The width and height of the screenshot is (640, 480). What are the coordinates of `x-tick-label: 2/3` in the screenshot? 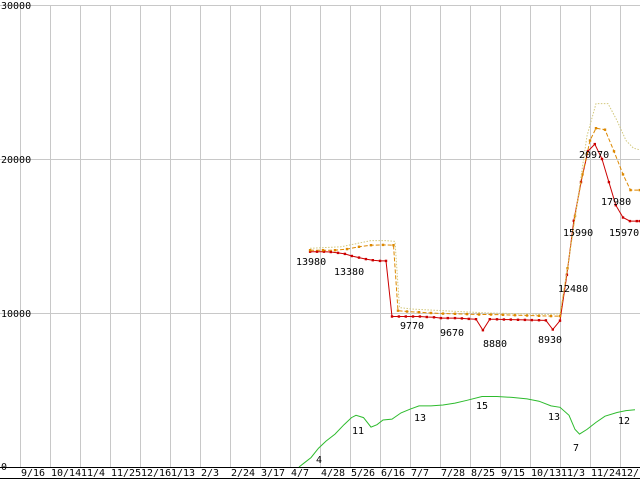 It's located at (210, 473).